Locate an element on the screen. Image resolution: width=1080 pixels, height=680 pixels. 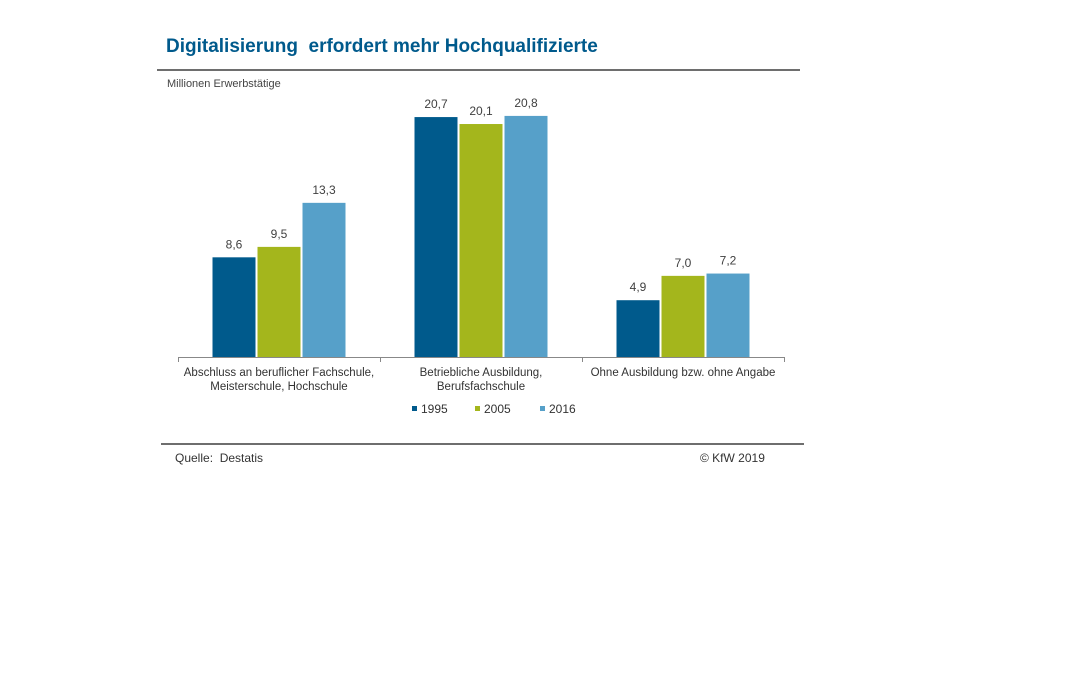
top-divider is located at coordinates (478, 70).